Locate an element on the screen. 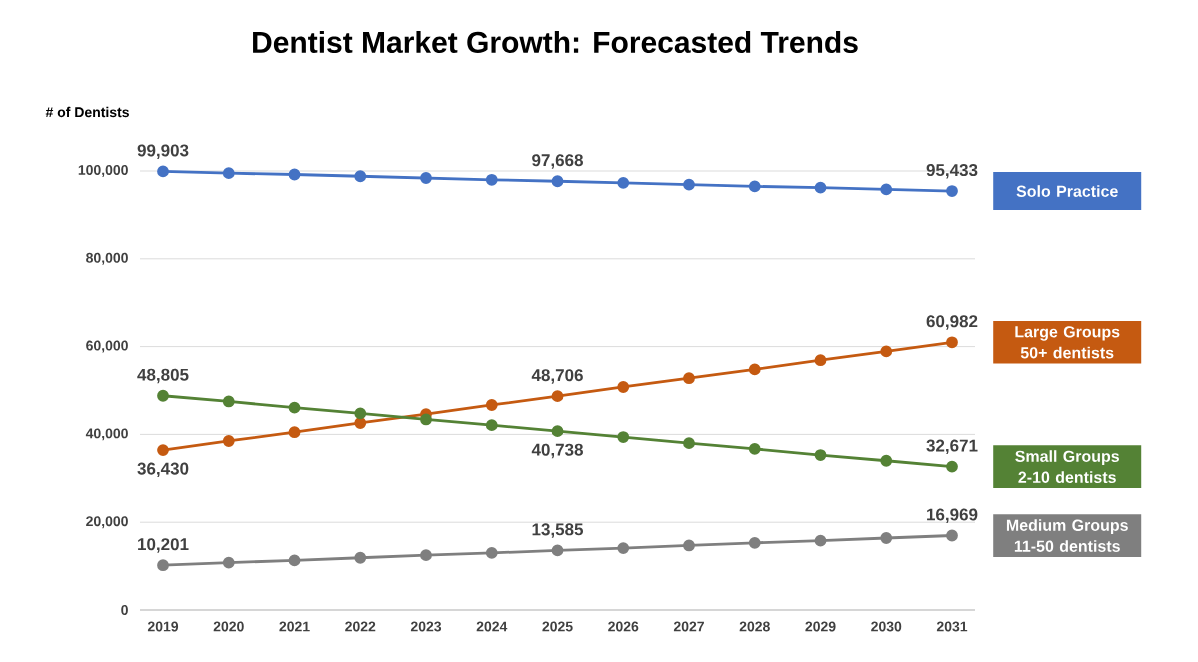 The image size is (1198, 662). x-tick-label: 2028 is located at coordinates (754, 626).